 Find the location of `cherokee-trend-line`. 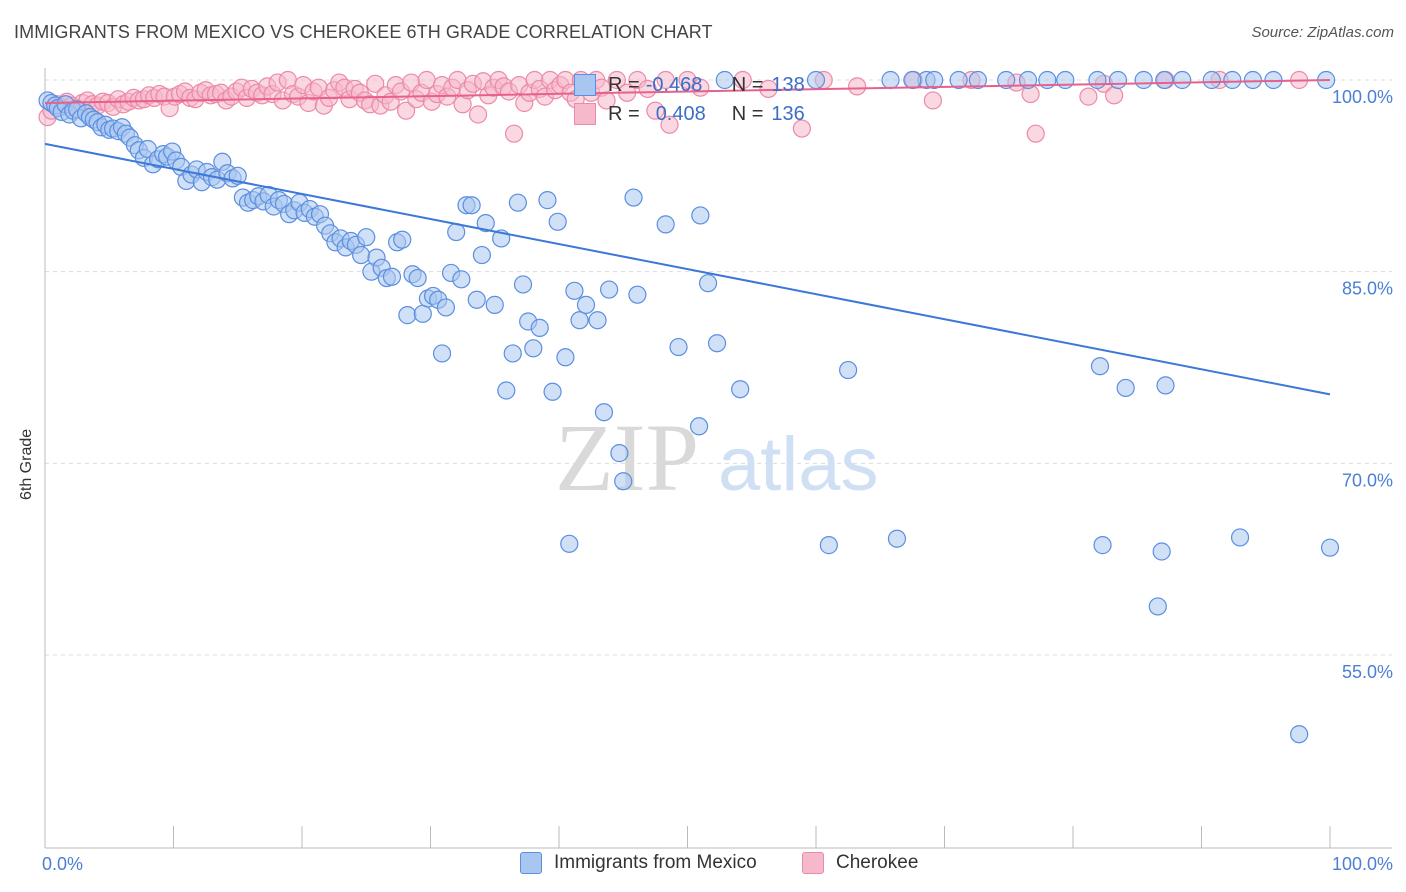

cherokee-trend-line is located at coordinates (687, 91).